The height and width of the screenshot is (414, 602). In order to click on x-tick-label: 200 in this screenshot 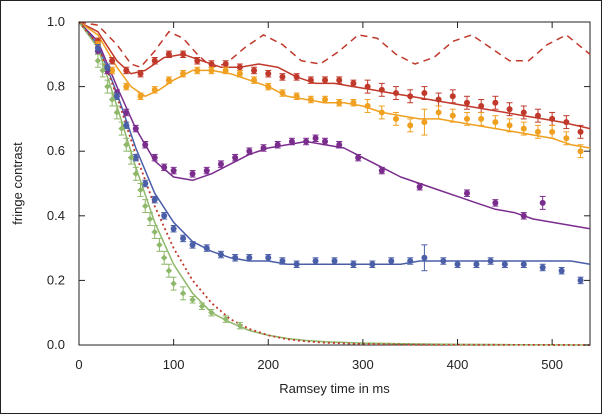, I will do `click(268, 364)`.